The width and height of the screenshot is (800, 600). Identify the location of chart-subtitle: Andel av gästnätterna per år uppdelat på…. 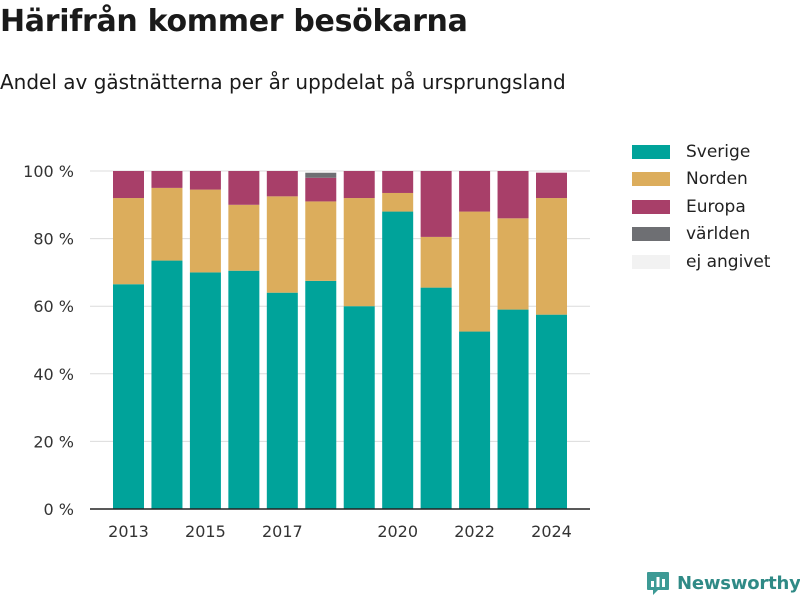
(283, 82).